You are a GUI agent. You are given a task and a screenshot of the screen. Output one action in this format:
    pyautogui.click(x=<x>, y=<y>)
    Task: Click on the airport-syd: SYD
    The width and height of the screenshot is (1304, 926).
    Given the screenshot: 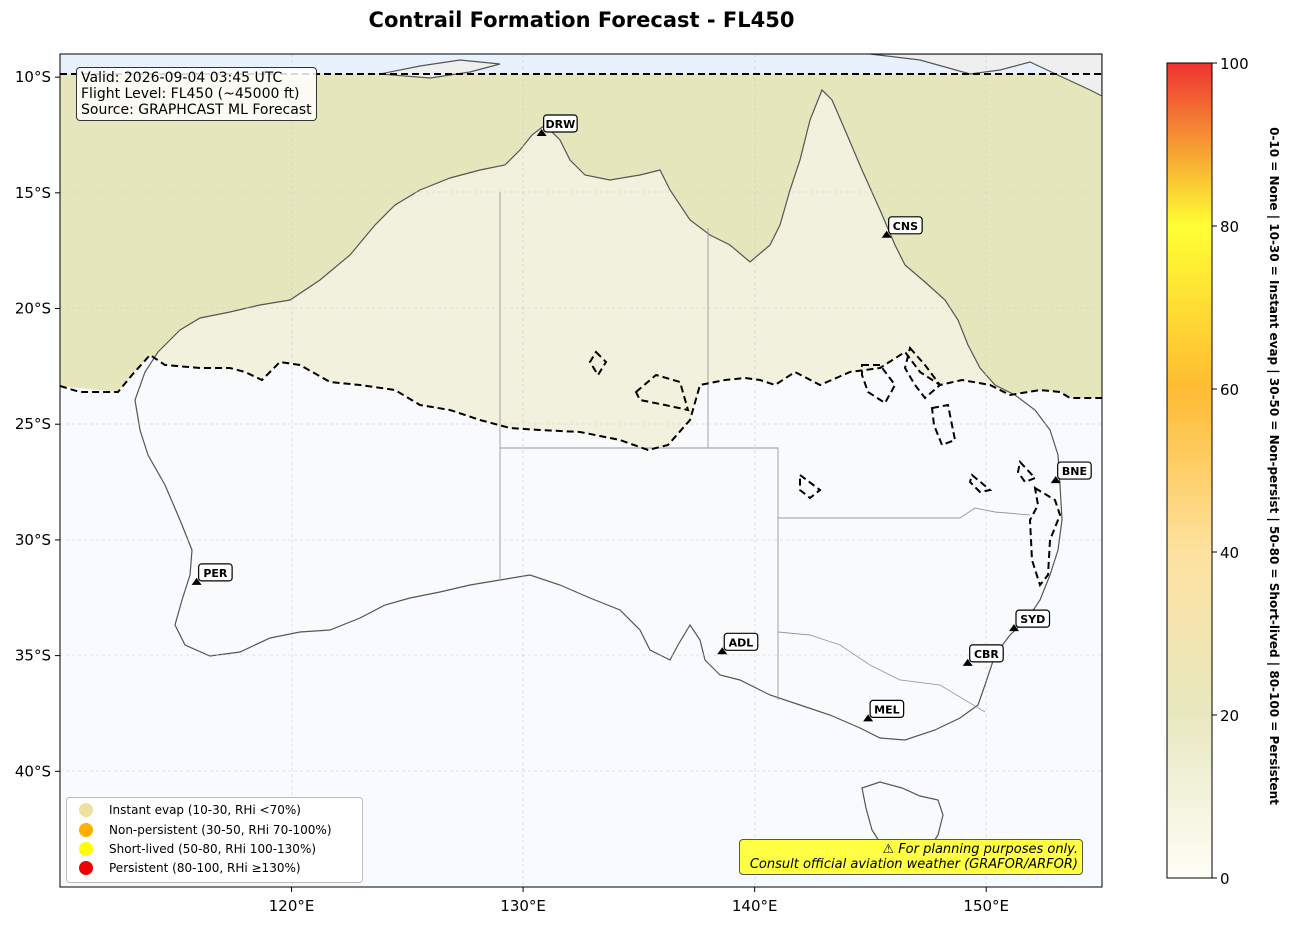 What is the action you would take?
    pyautogui.click(x=1030, y=620)
    